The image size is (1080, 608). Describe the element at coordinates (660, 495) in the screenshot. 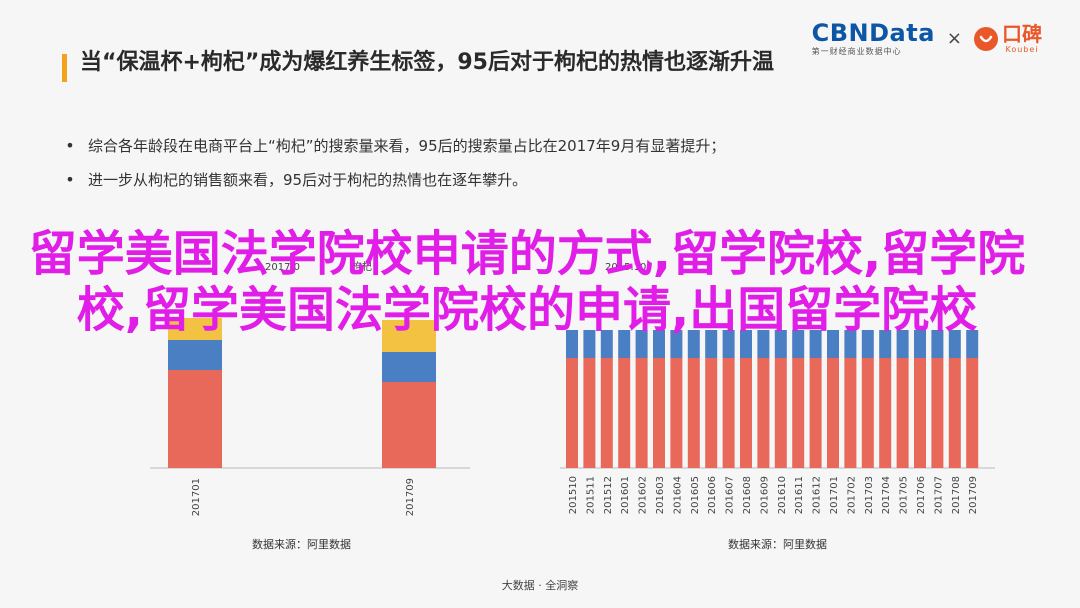

I see `right-chart-tick-label: 201603` at that location.